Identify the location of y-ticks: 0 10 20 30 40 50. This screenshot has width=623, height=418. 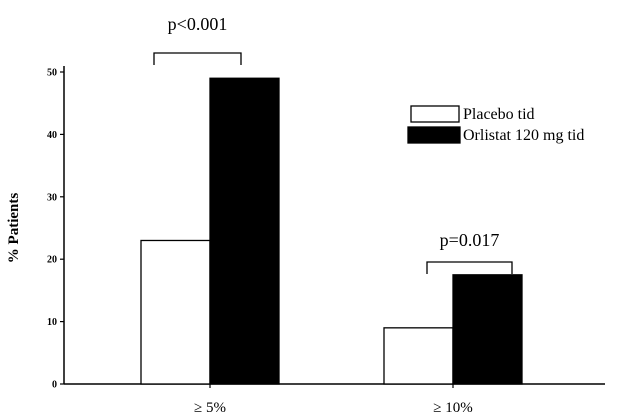
(55, 229).